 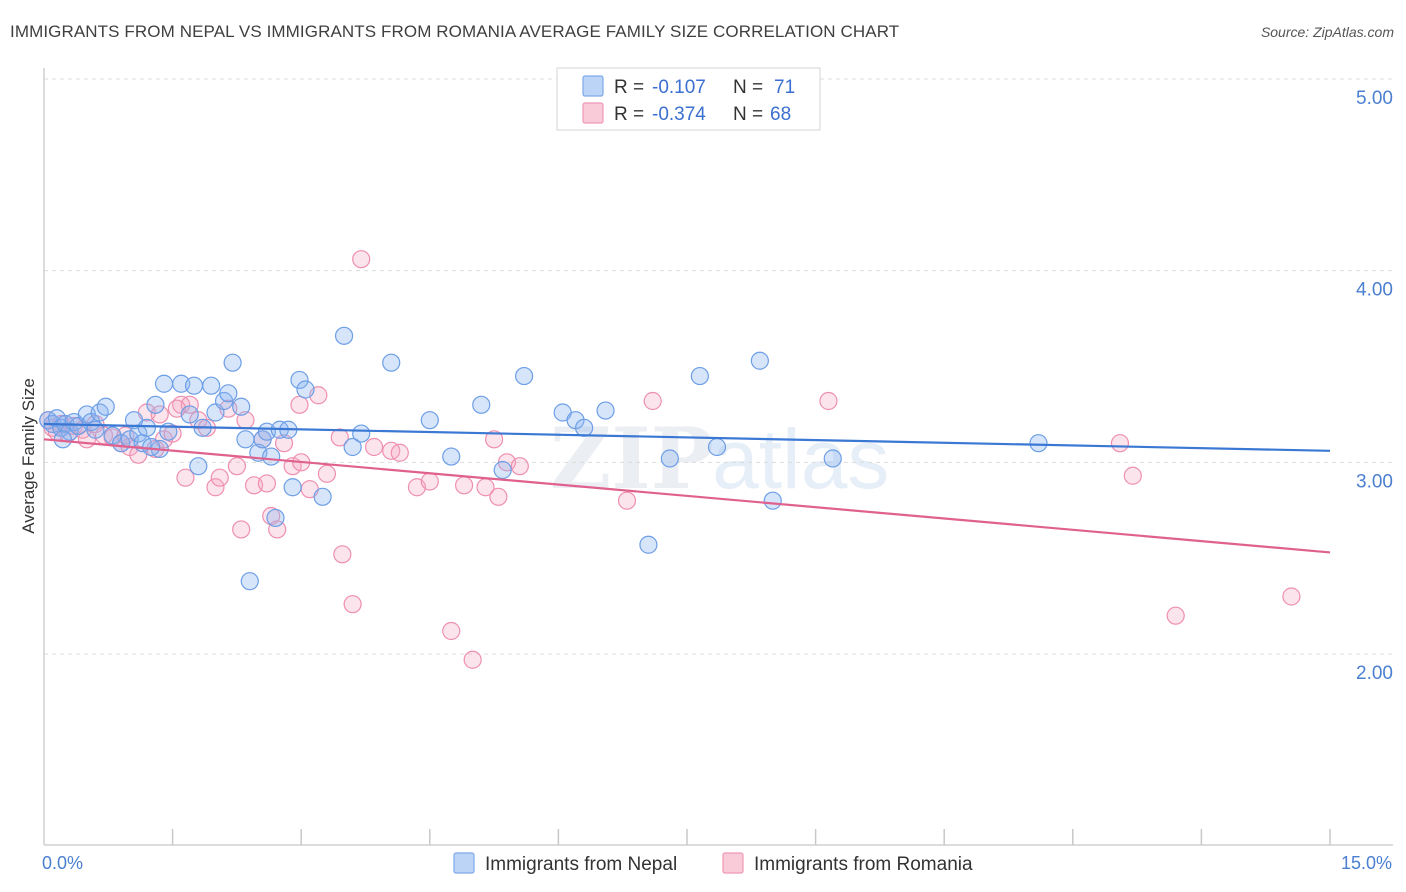 What do you see at coordinates (28, 456) in the screenshot?
I see `y-axis-title: Average Family Size` at bounding box center [28, 456].